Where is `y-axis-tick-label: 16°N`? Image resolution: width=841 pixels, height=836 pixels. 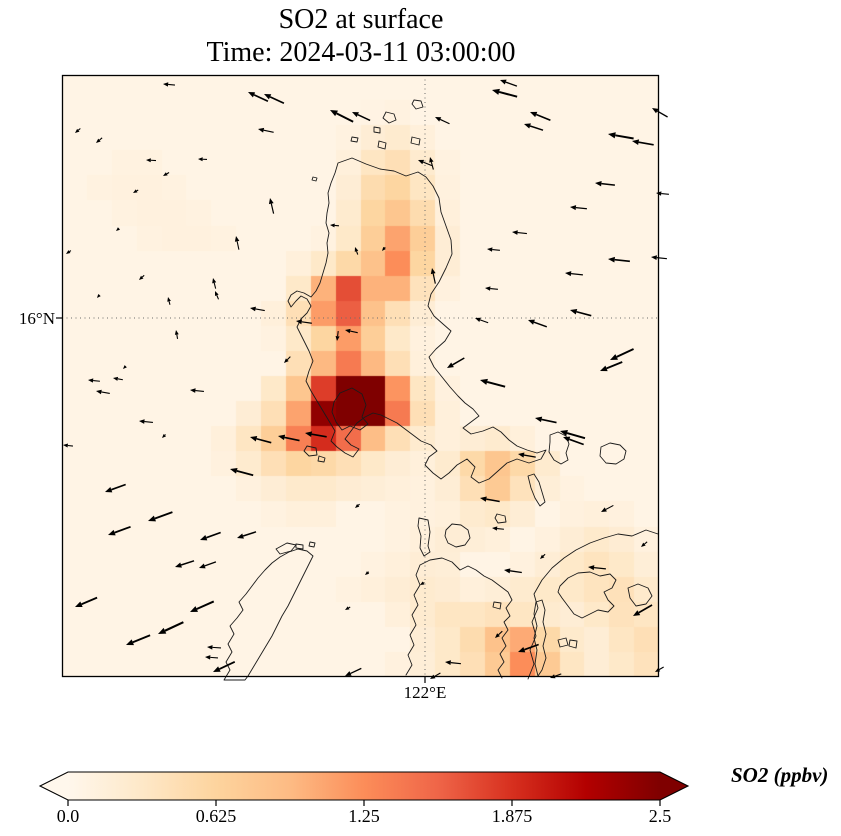 y-axis-tick-label: 16°N is located at coordinates (36, 318).